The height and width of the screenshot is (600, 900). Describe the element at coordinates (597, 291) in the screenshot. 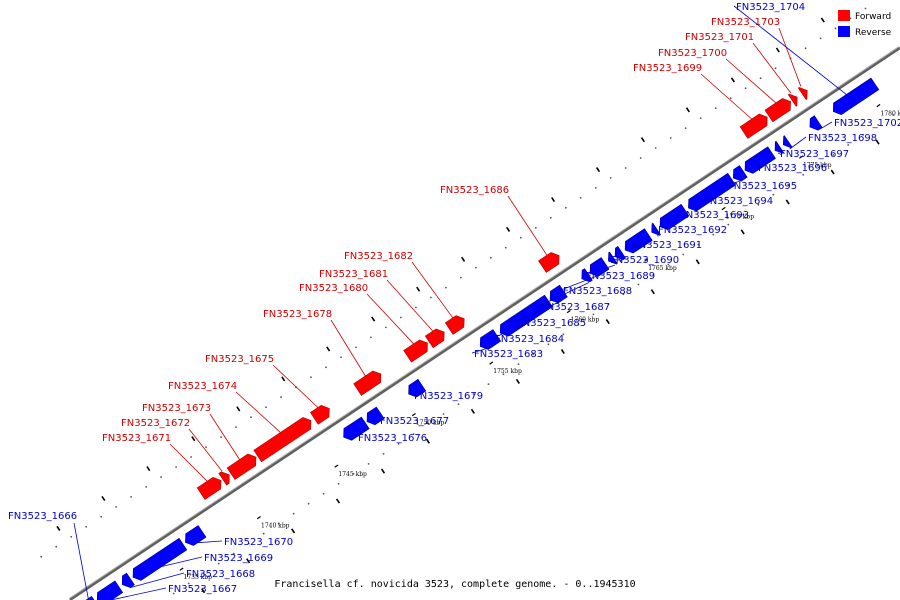

I see `gene-label: FN3523_1688` at that location.